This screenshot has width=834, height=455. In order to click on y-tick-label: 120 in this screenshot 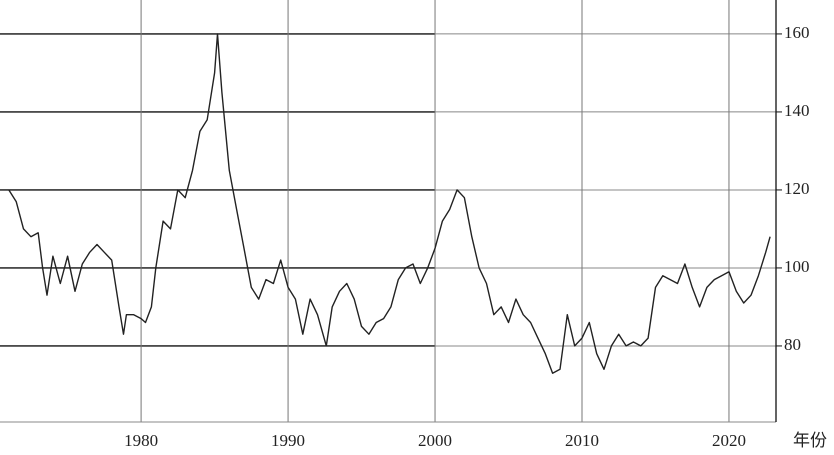, I will do `click(797, 188)`.